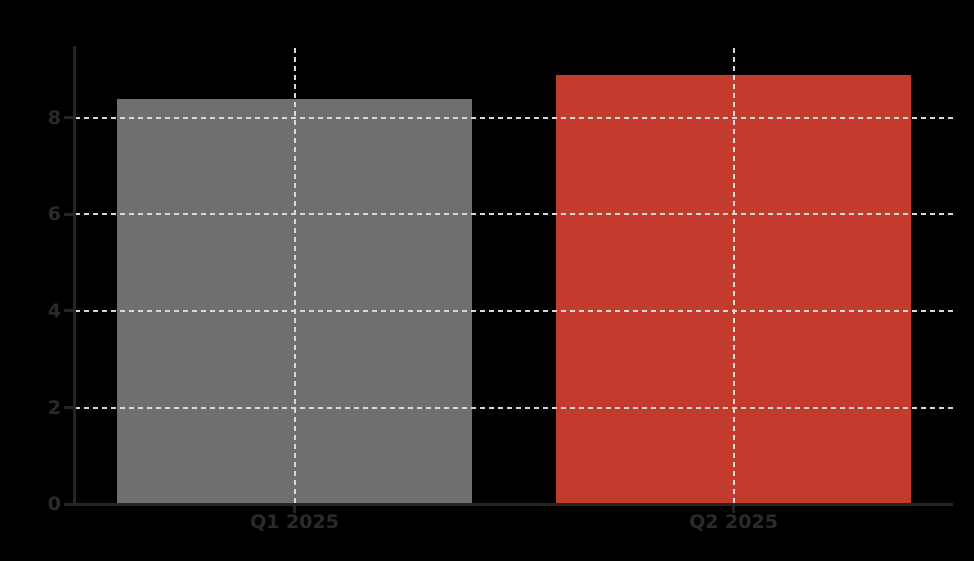 Image resolution: width=974 pixels, height=561 pixels. Describe the element at coordinates (74, 276) in the screenshot. I see `y-axis-spine` at that location.